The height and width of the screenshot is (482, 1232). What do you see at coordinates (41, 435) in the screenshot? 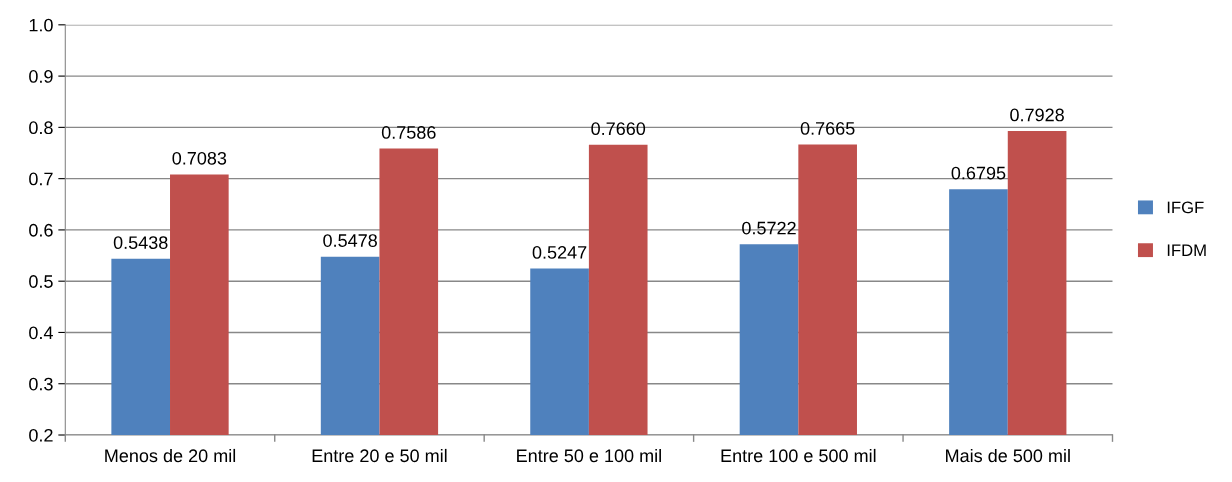
I see `y-tick-label: 0.2` at bounding box center [41, 435].